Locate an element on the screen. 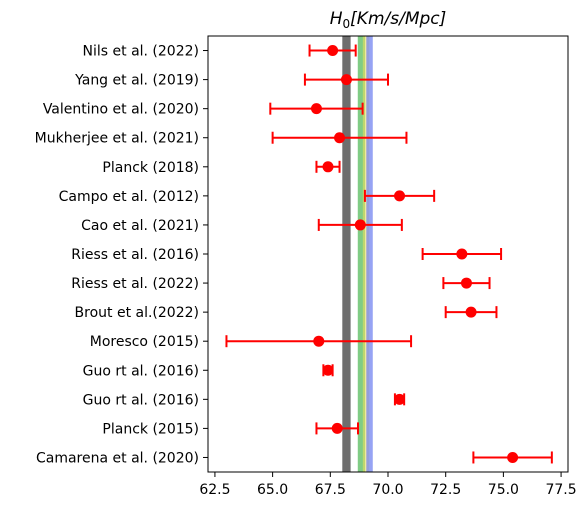 This screenshot has width=581, height=510. chart-title: H0[Km/s/Mpc] is located at coordinates (388, 20).